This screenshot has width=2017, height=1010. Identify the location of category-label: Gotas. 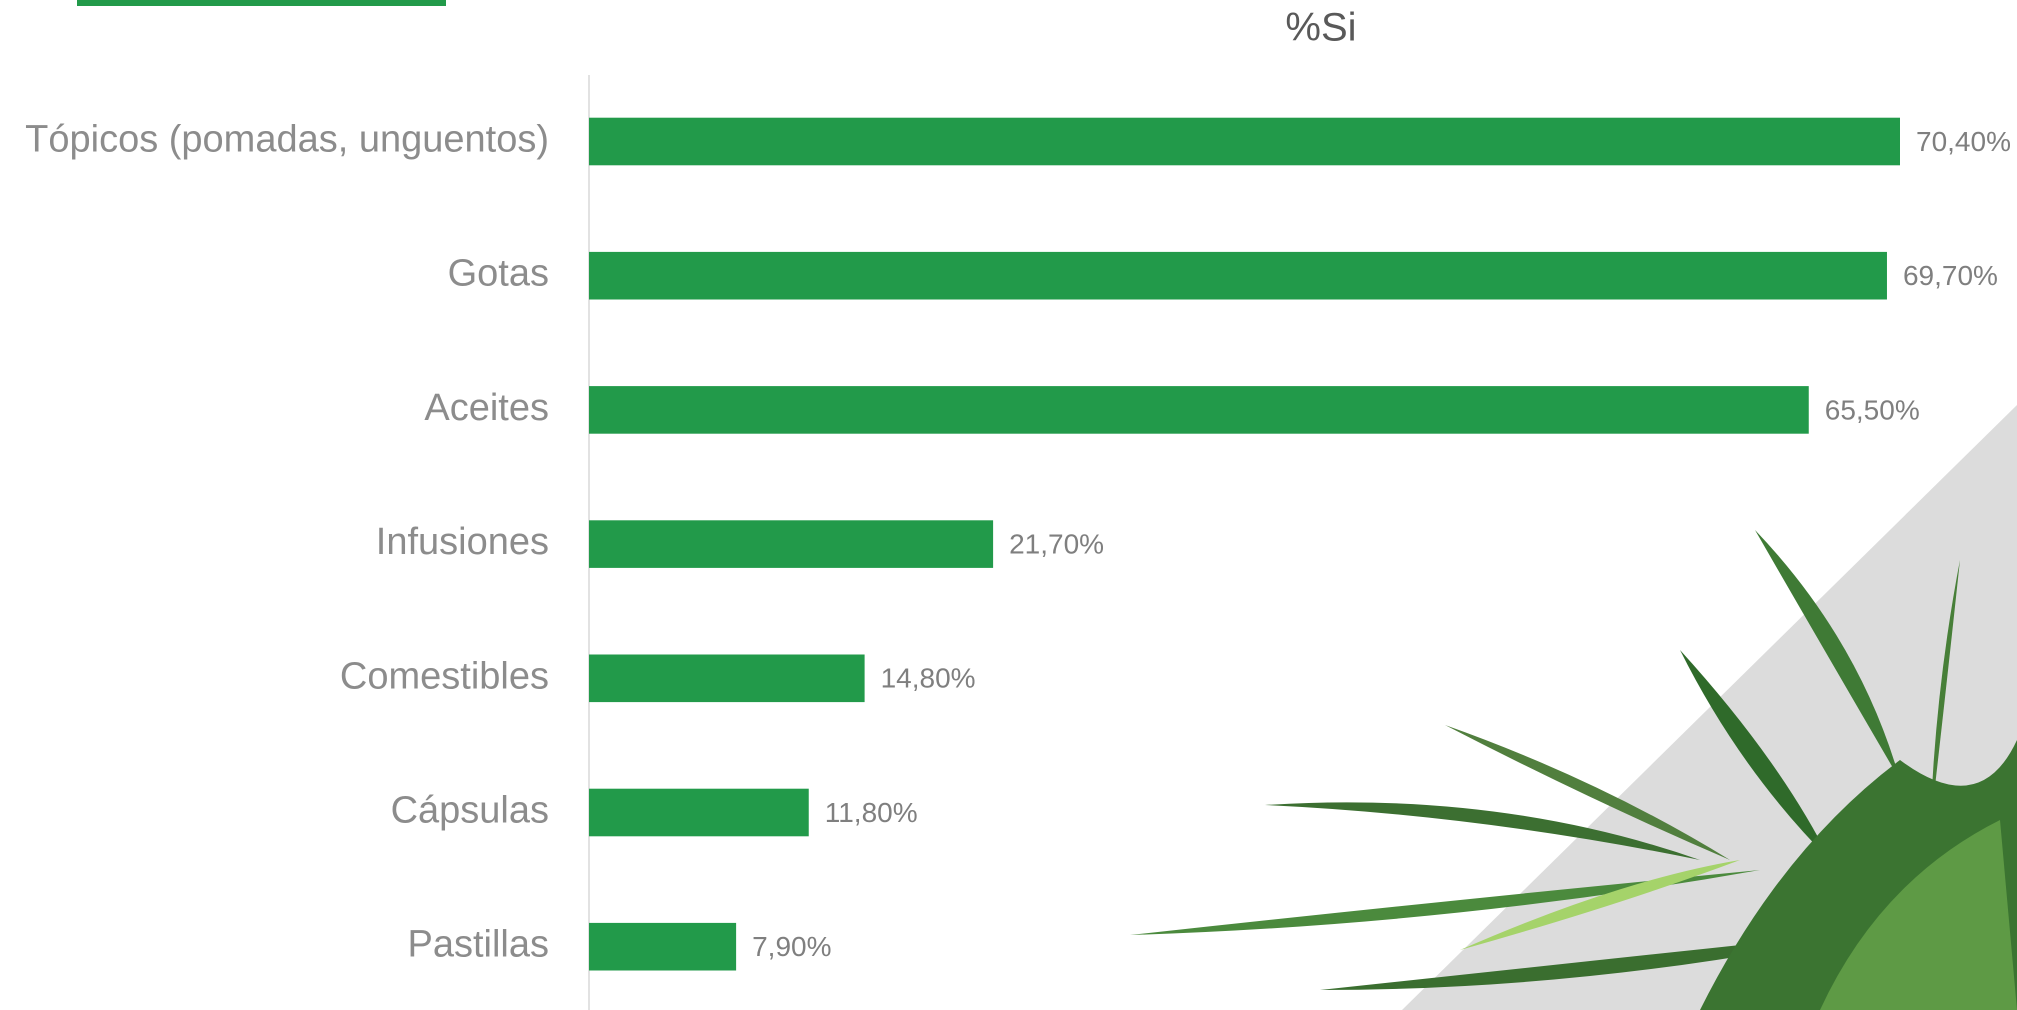
(498, 274).